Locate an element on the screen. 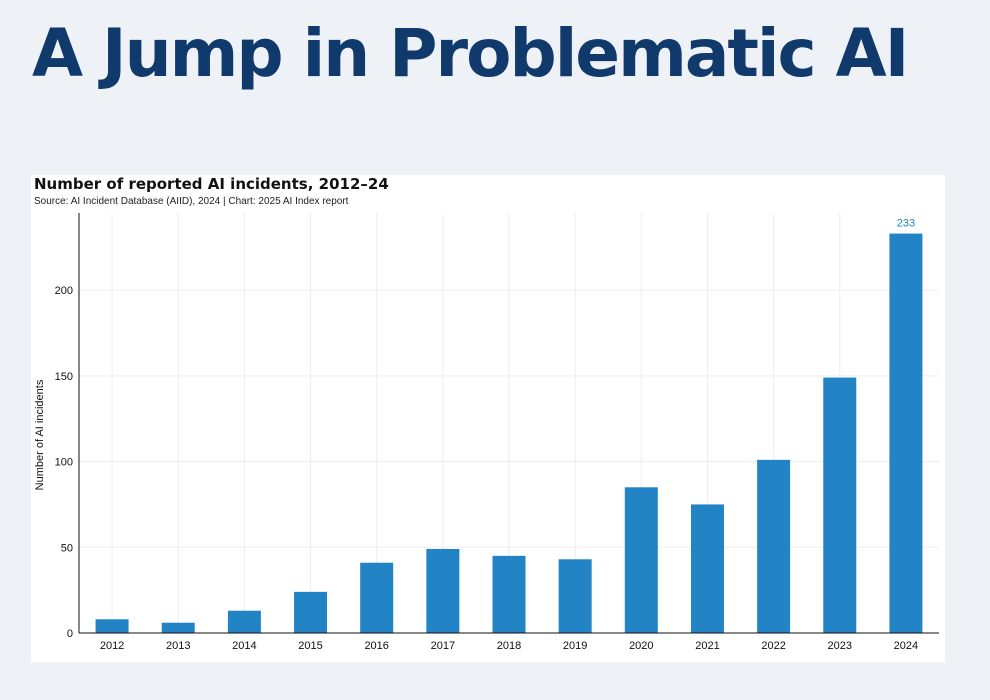  x-tick-label: 2020 is located at coordinates (641, 646).